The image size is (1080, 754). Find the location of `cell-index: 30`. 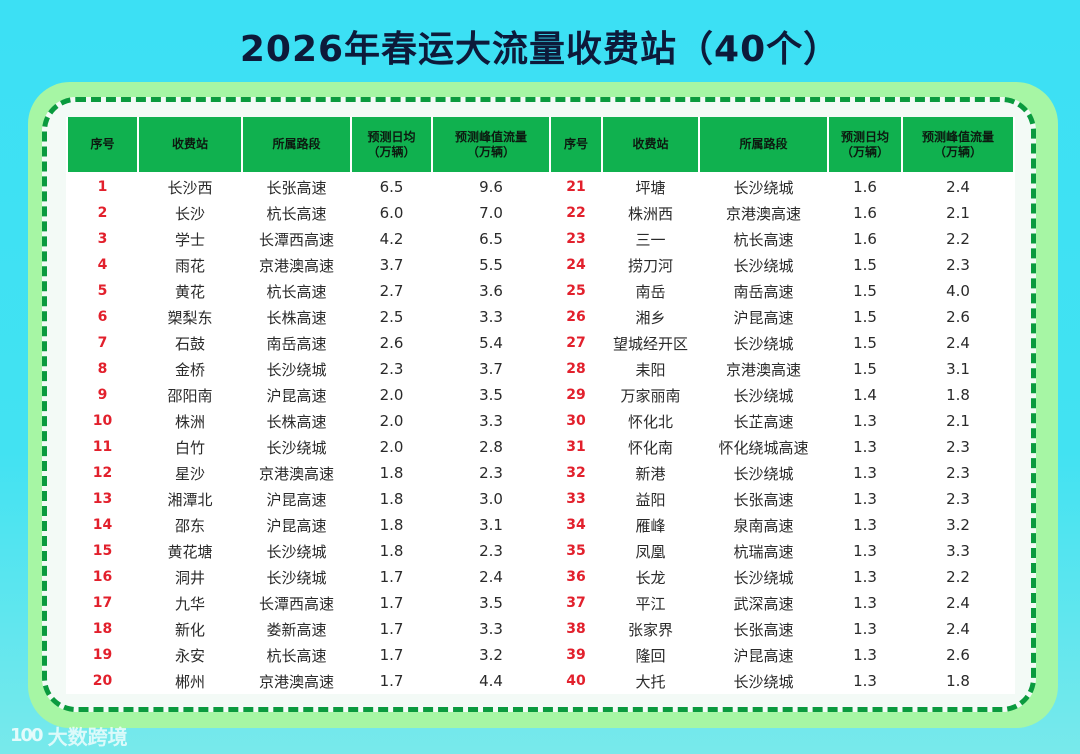

cell-index: 30 is located at coordinates (576, 421).